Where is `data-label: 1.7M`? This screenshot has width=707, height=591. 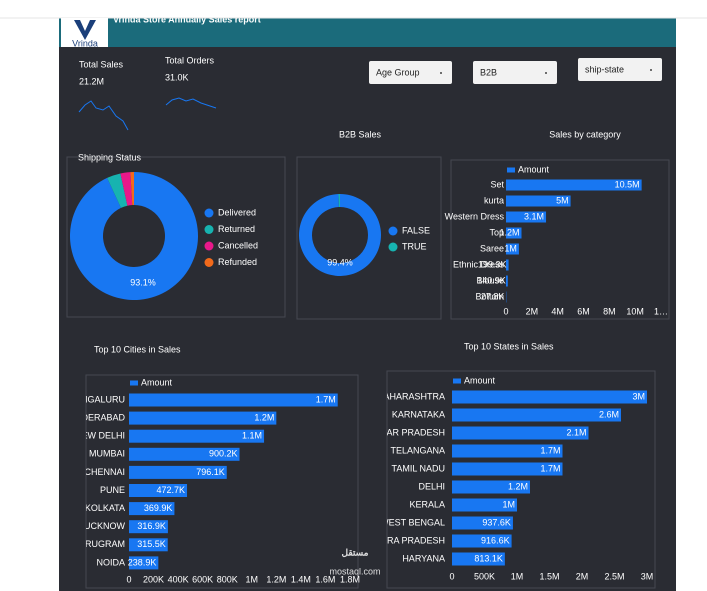 data-label: 1.7M is located at coordinates (326, 399).